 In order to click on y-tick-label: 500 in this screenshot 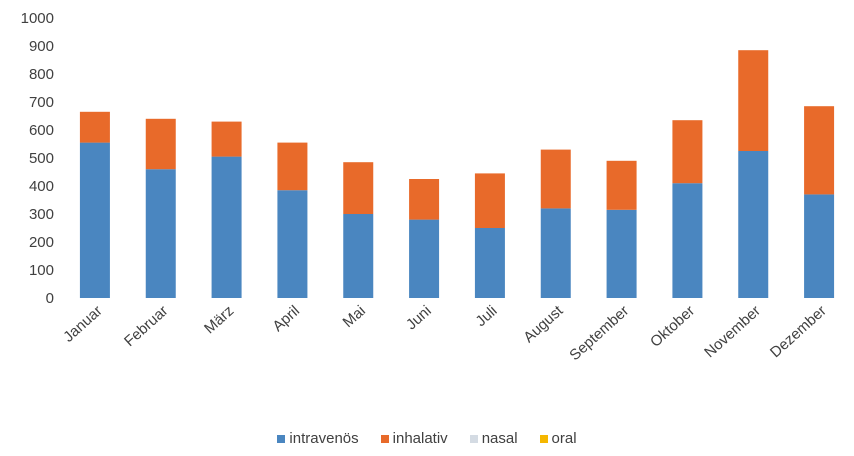, I will do `click(41, 158)`.